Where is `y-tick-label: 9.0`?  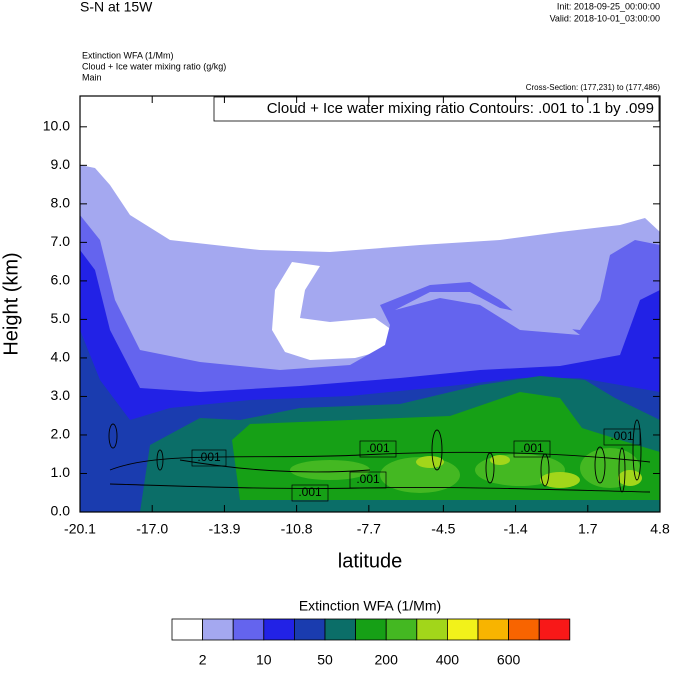
y-tick-label: 9.0 is located at coordinates (61, 164).